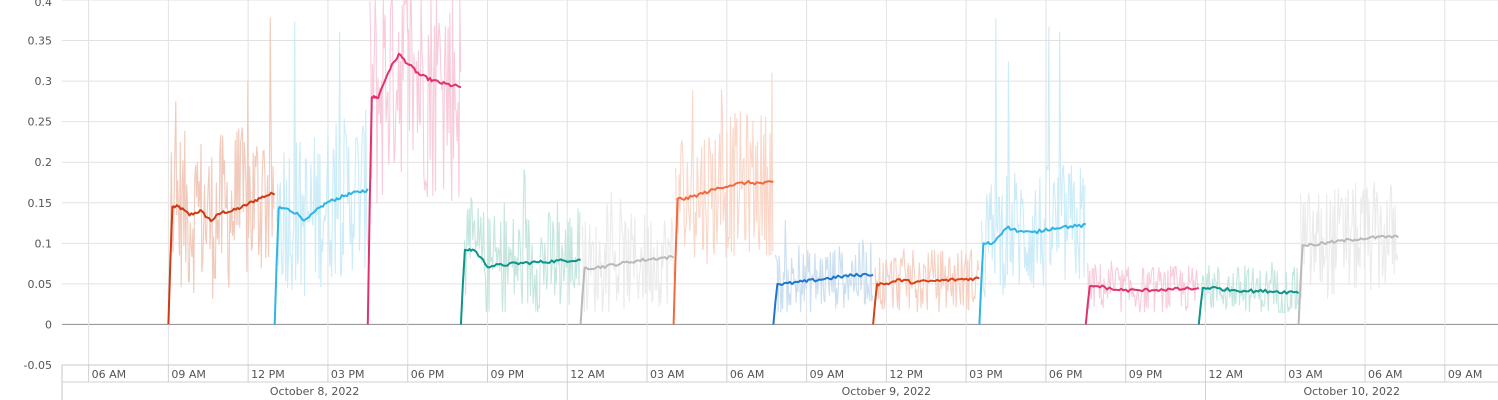  What do you see at coordinates (321, 256) in the screenshot?
I see `series-2-line` at bounding box center [321, 256].